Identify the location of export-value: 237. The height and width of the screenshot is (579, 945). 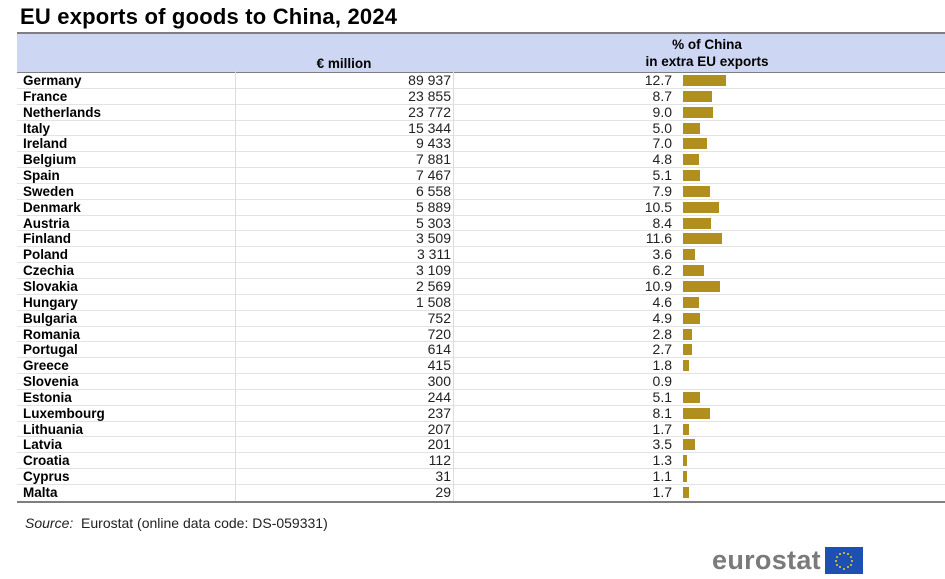
(439, 412).